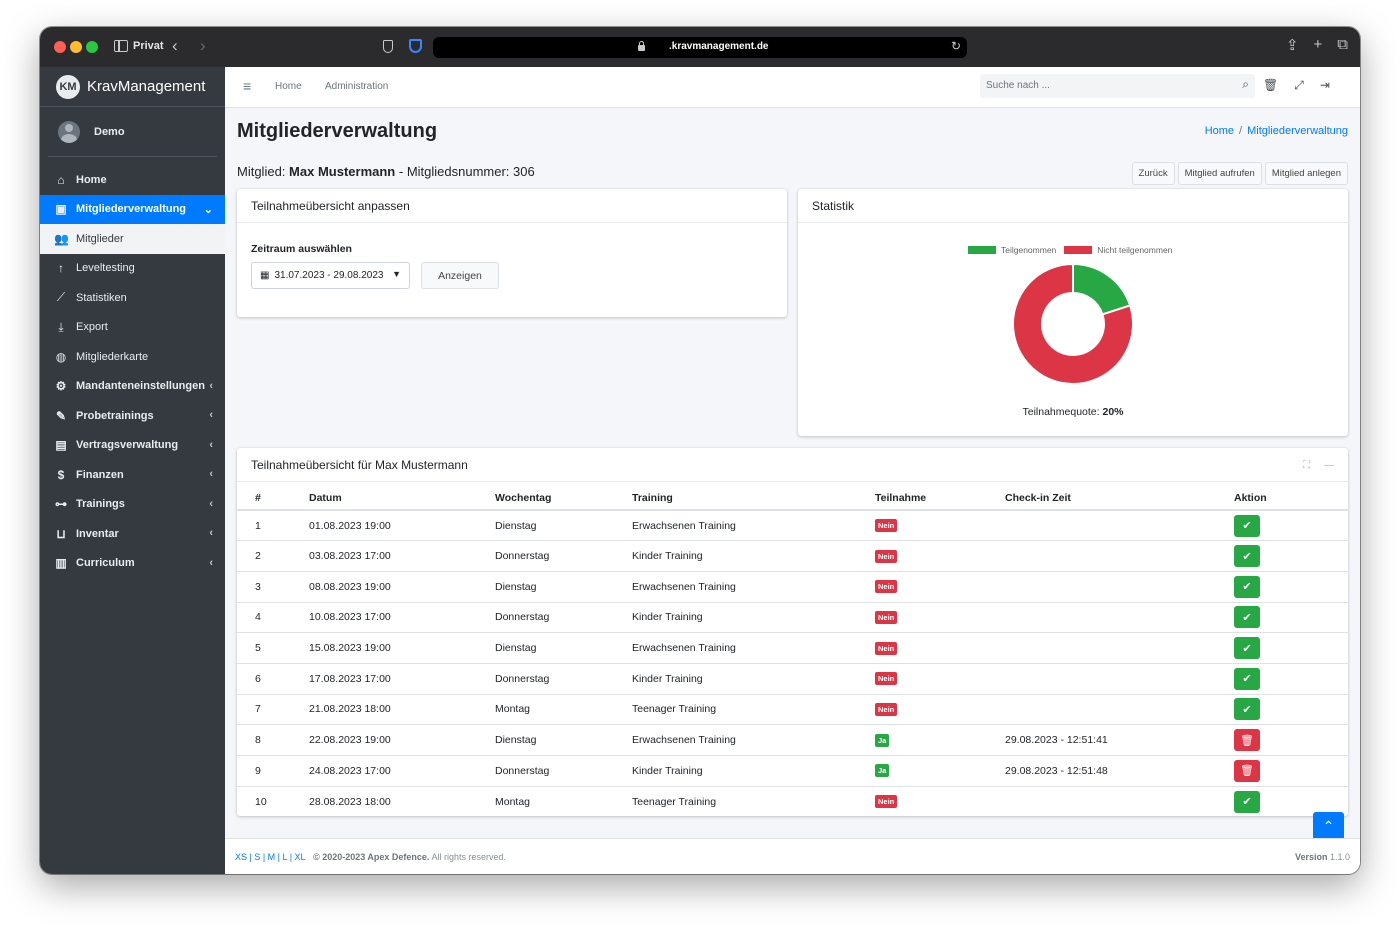  What do you see at coordinates (121, 46) in the screenshot?
I see `sidebar-toggle-icon` at bounding box center [121, 46].